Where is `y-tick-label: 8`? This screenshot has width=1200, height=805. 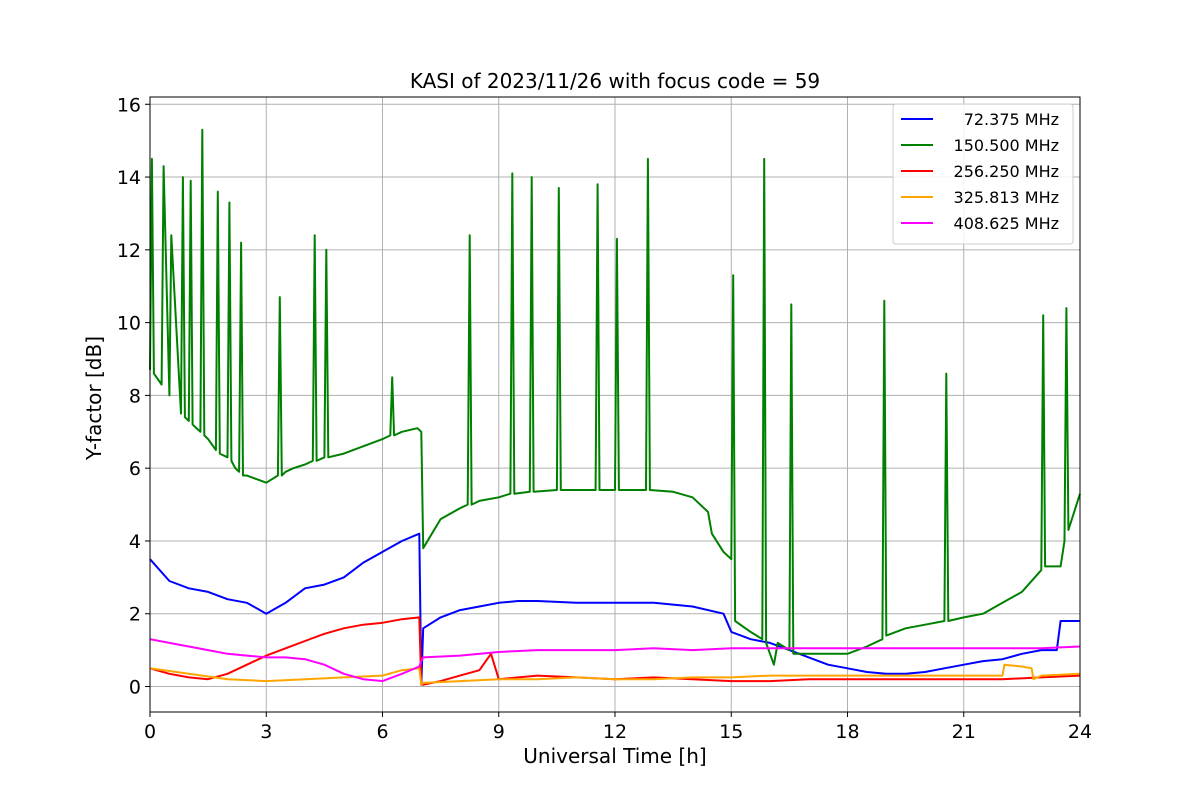
y-tick-label: 8 is located at coordinates (135, 396).